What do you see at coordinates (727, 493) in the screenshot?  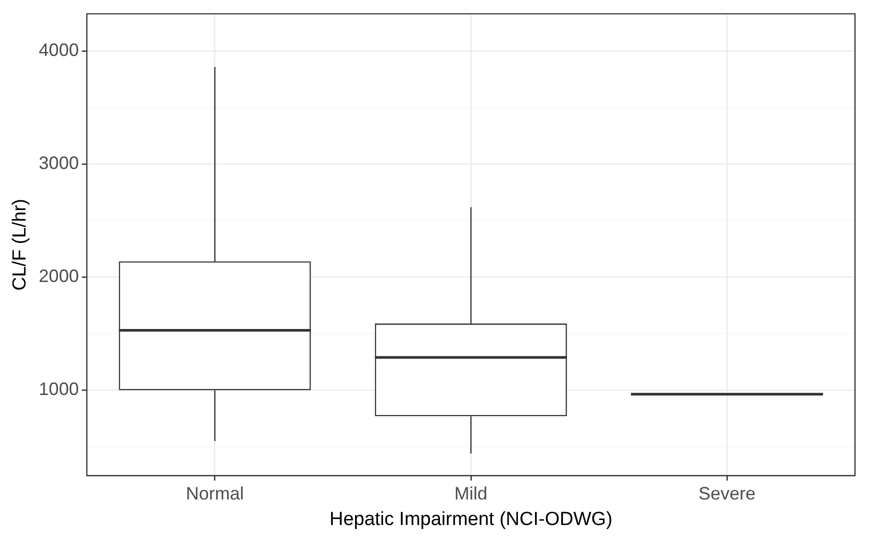 I see `x-tick-label: Severe` at bounding box center [727, 493].